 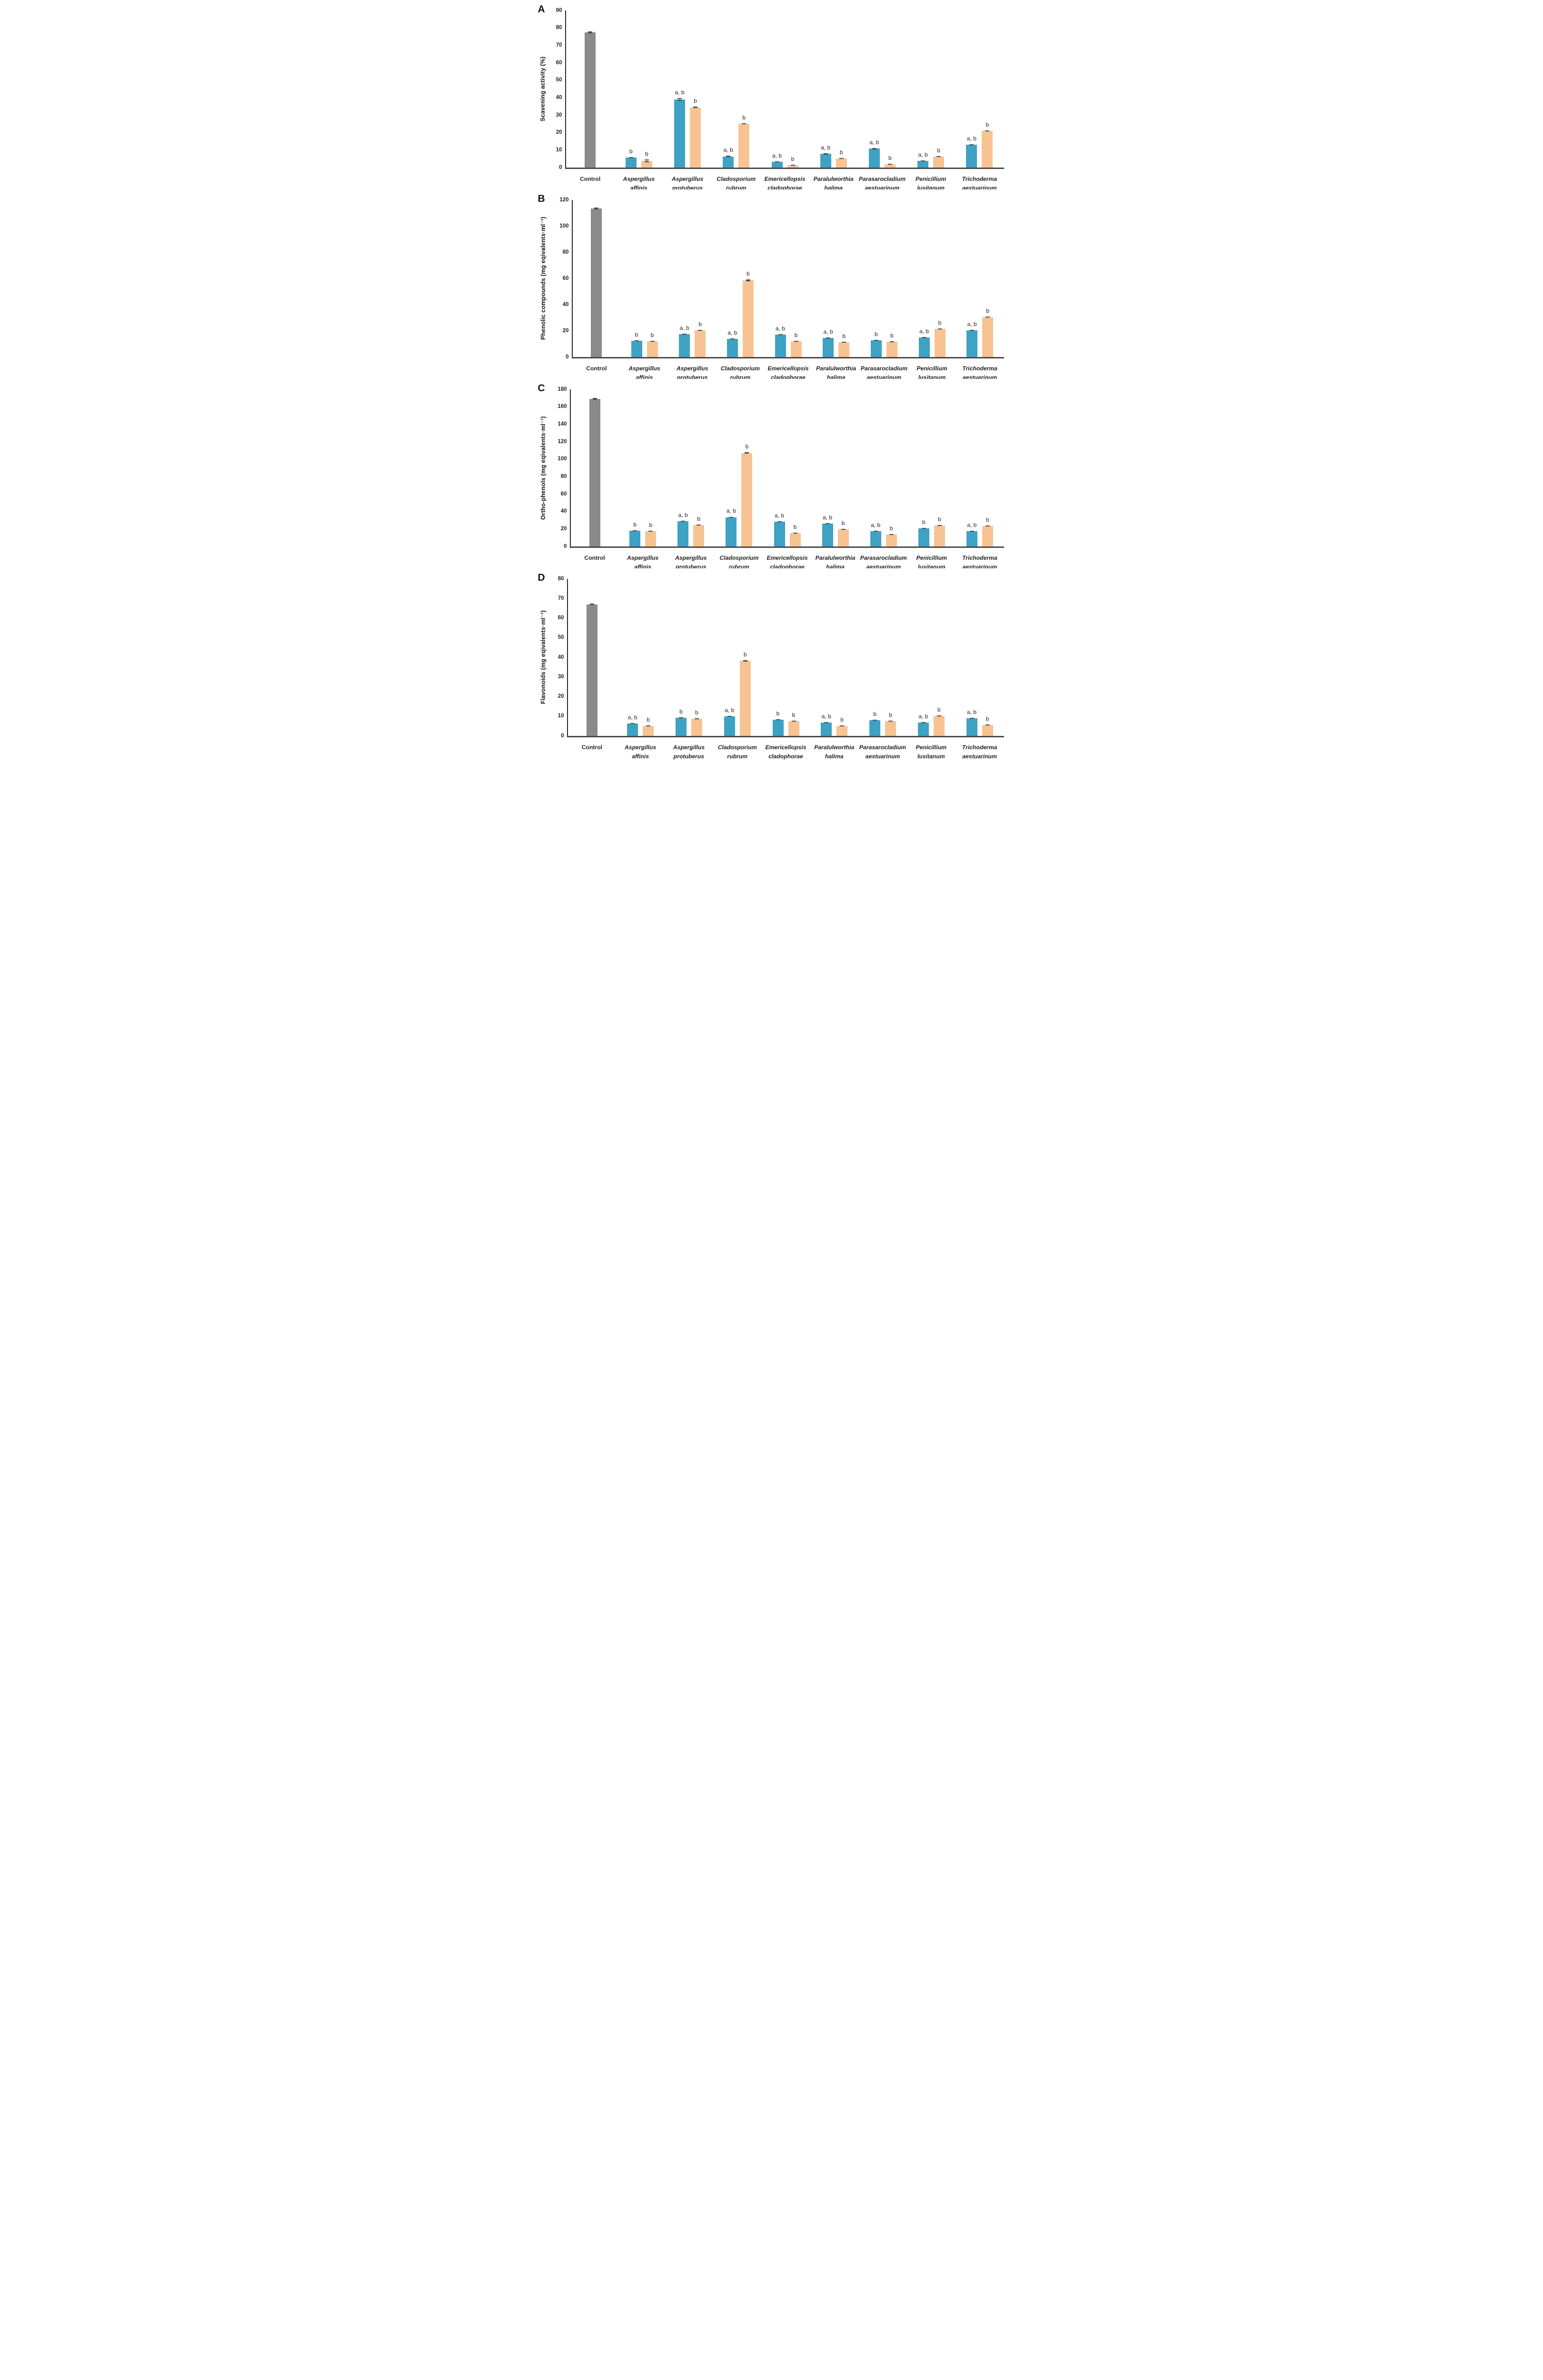 I want to click on x-category-label-line: lusitanum, so click(x=931, y=756).